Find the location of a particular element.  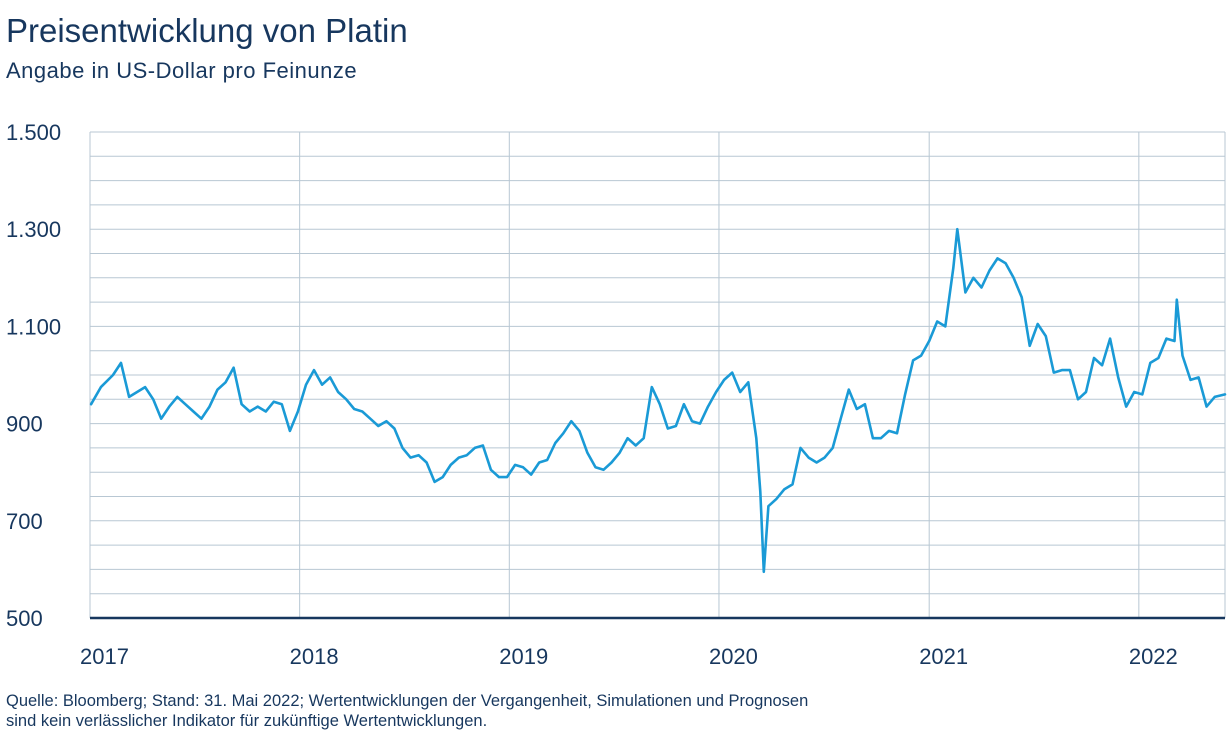

x-tick-label: 2019 is located at coordinates (523, 656).